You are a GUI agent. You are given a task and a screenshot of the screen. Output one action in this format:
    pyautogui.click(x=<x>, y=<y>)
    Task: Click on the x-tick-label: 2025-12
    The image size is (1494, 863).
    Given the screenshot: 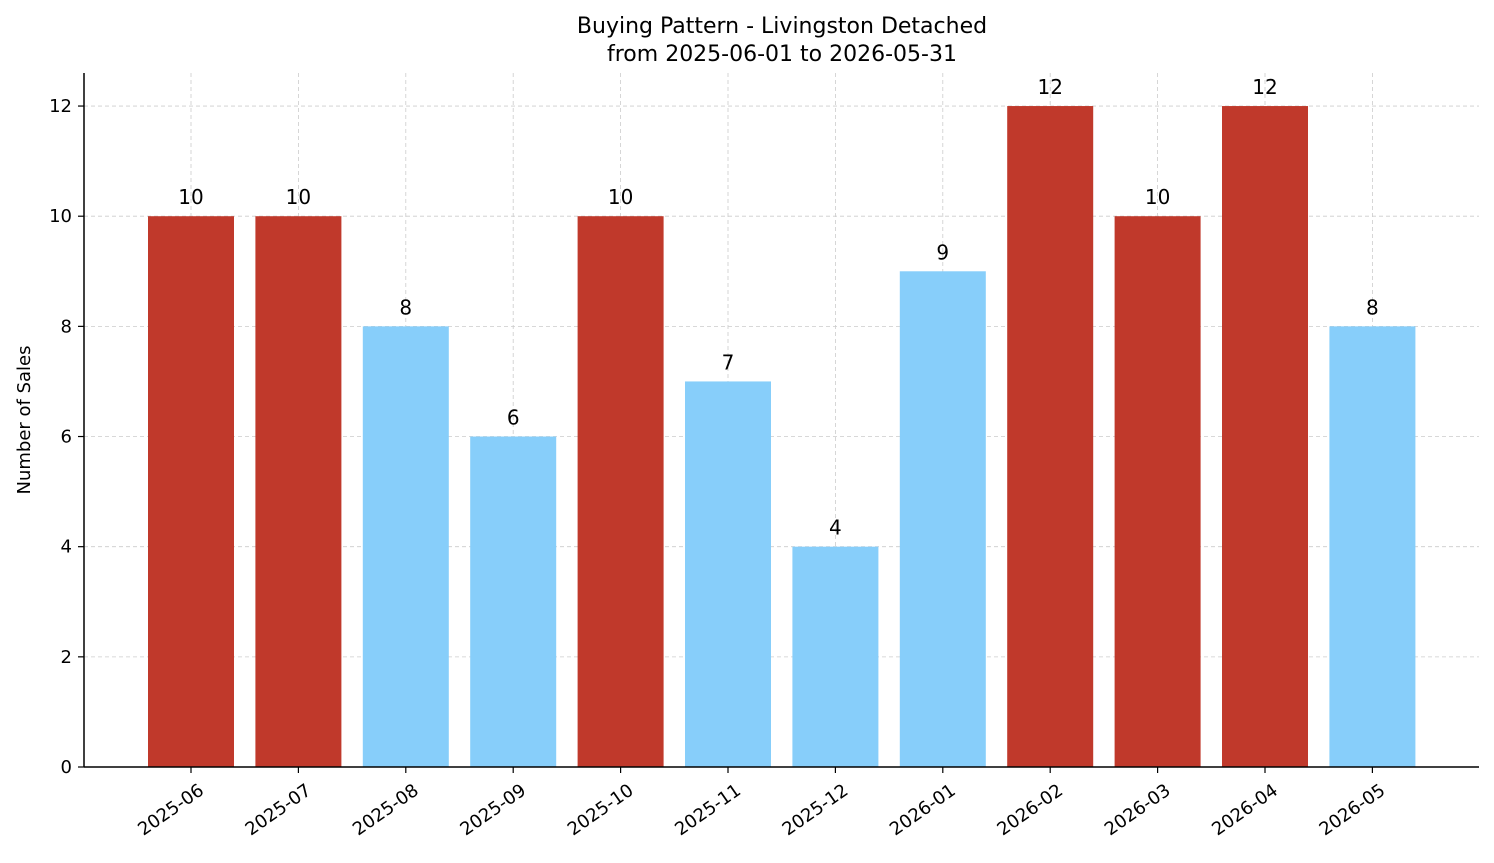 What is the action you would take?
    pyautogui.click(x=816, y=810)
    